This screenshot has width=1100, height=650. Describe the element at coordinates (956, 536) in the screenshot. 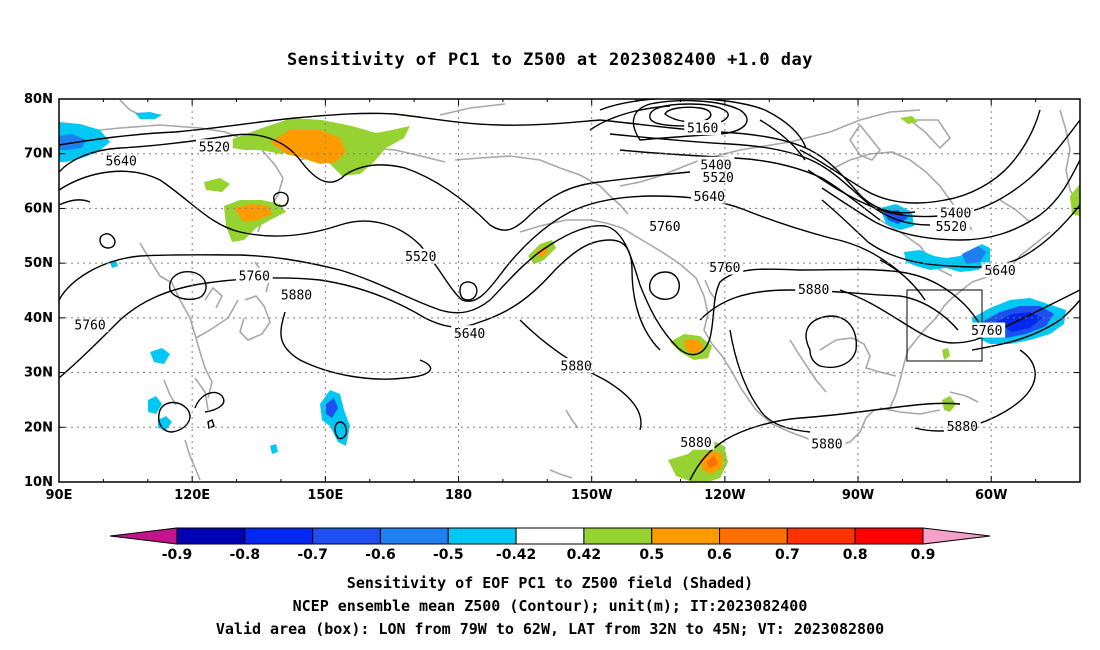

I see `colorbar-high-arrow` at that location.